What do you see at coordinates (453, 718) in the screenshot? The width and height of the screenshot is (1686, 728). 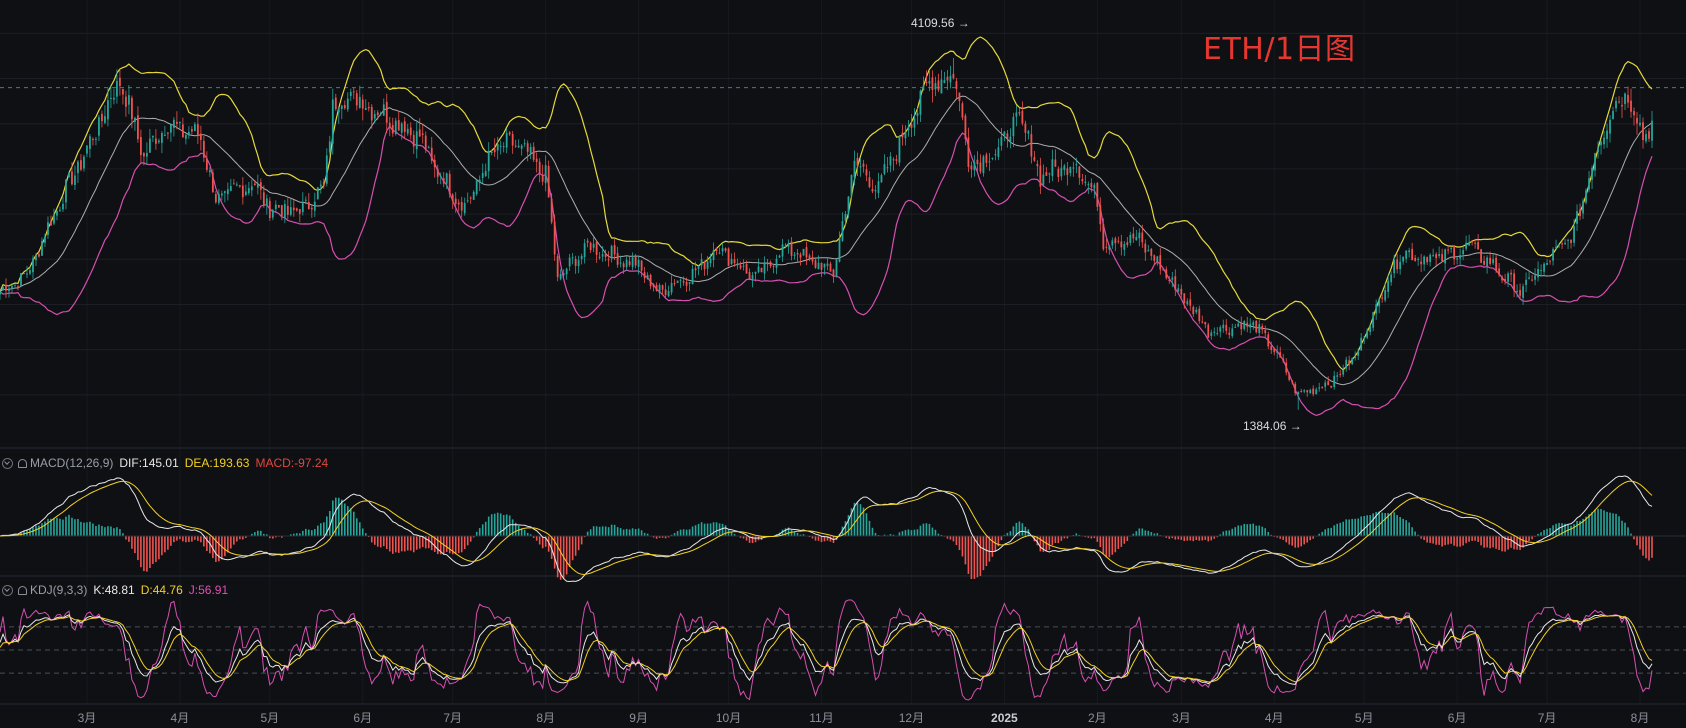 I see `x-tick-label: 7月` at bounding box center [453, 718].